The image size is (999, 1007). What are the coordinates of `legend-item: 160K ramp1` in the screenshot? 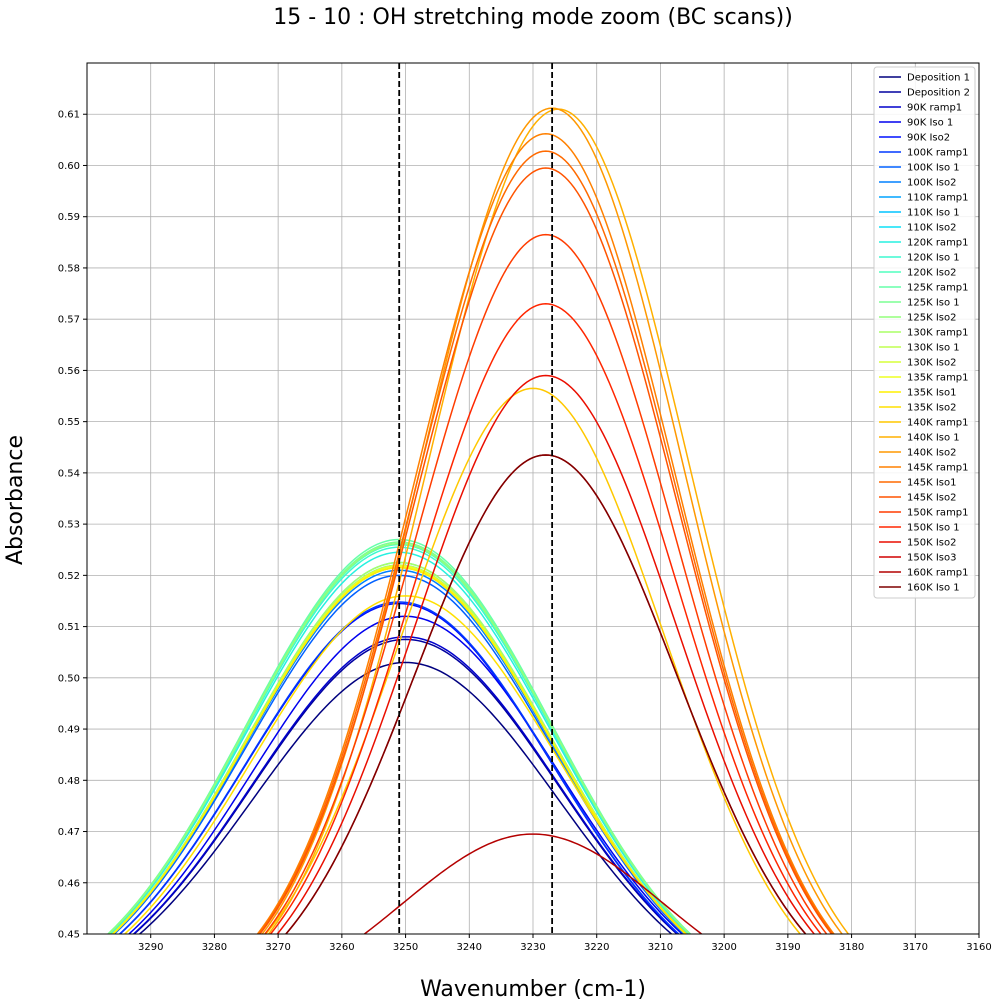 It's located at (924, 573).